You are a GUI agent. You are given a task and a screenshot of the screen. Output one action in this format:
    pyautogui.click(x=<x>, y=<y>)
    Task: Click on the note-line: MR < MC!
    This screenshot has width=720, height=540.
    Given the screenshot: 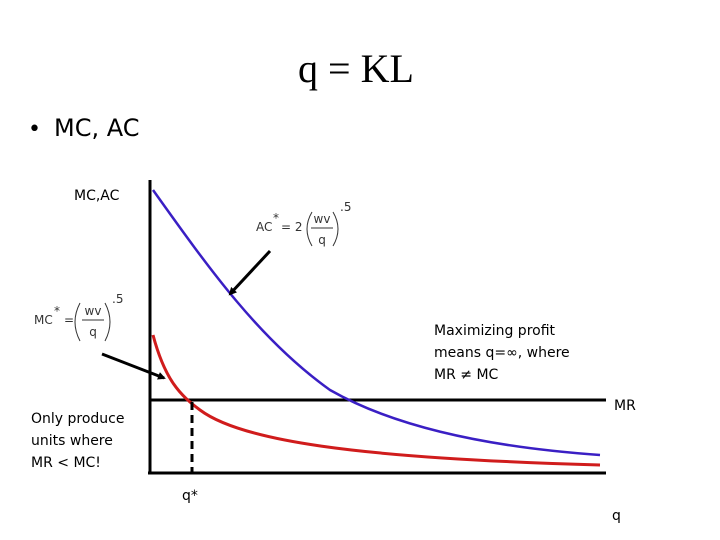 What is the action you would take?
    pyautogui.click(x=66, y=463)
    